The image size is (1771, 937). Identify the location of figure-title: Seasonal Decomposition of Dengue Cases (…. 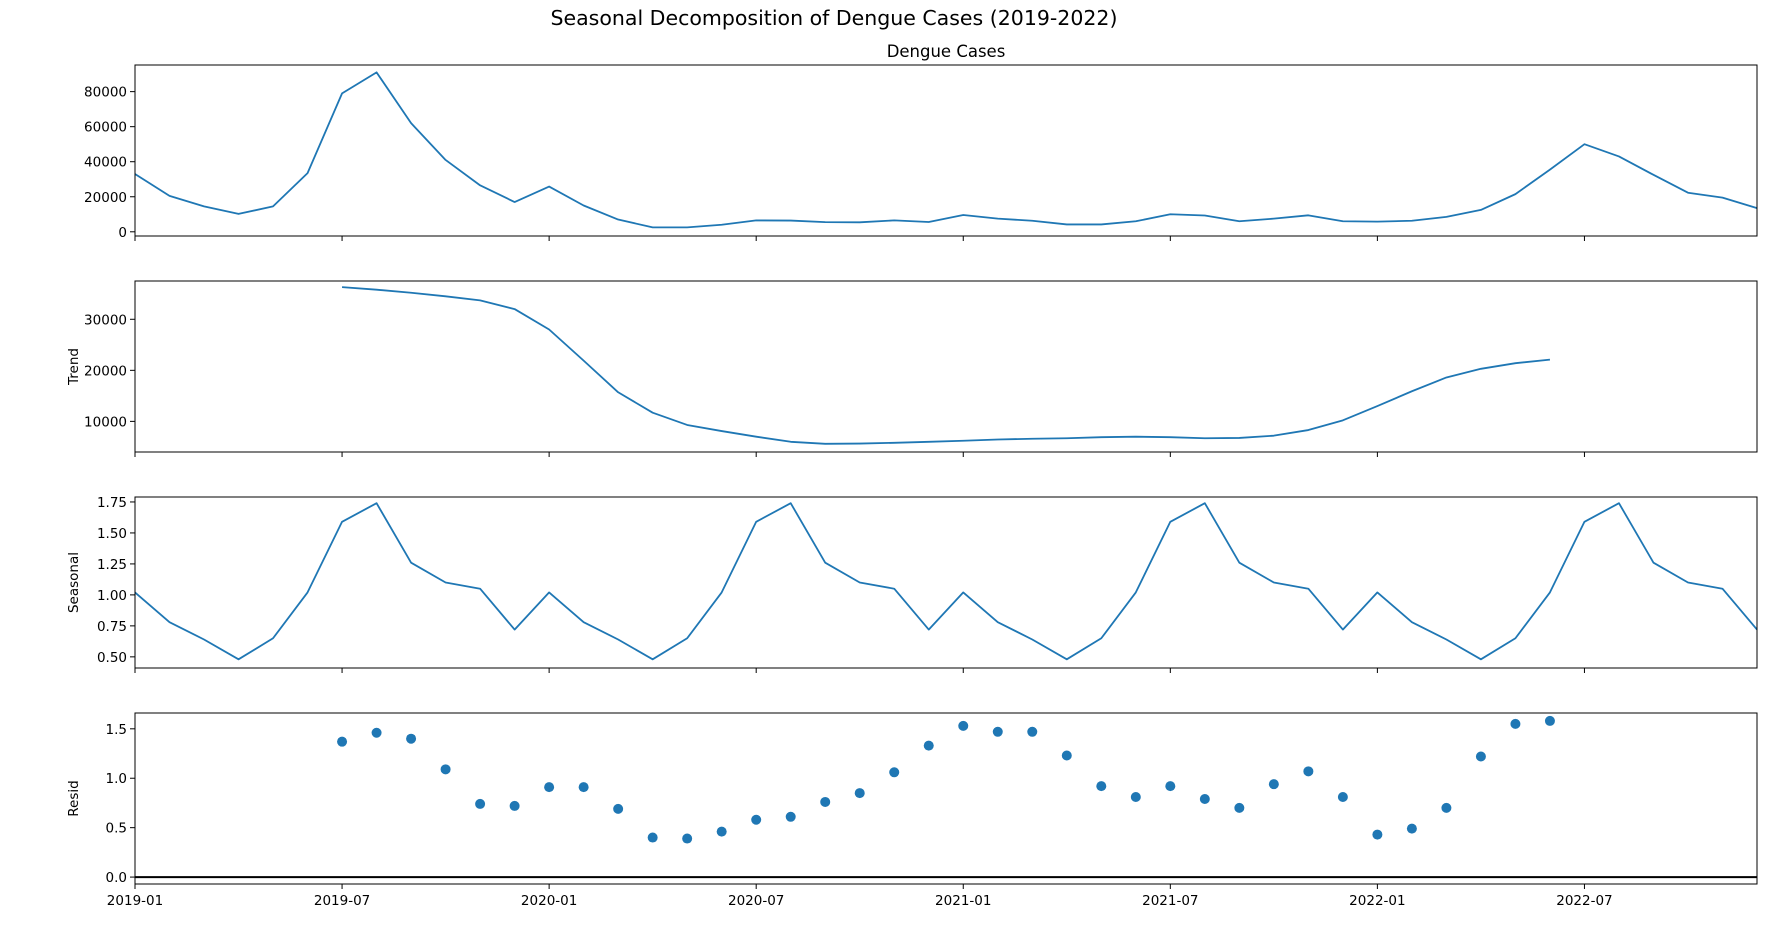
(834, 18).